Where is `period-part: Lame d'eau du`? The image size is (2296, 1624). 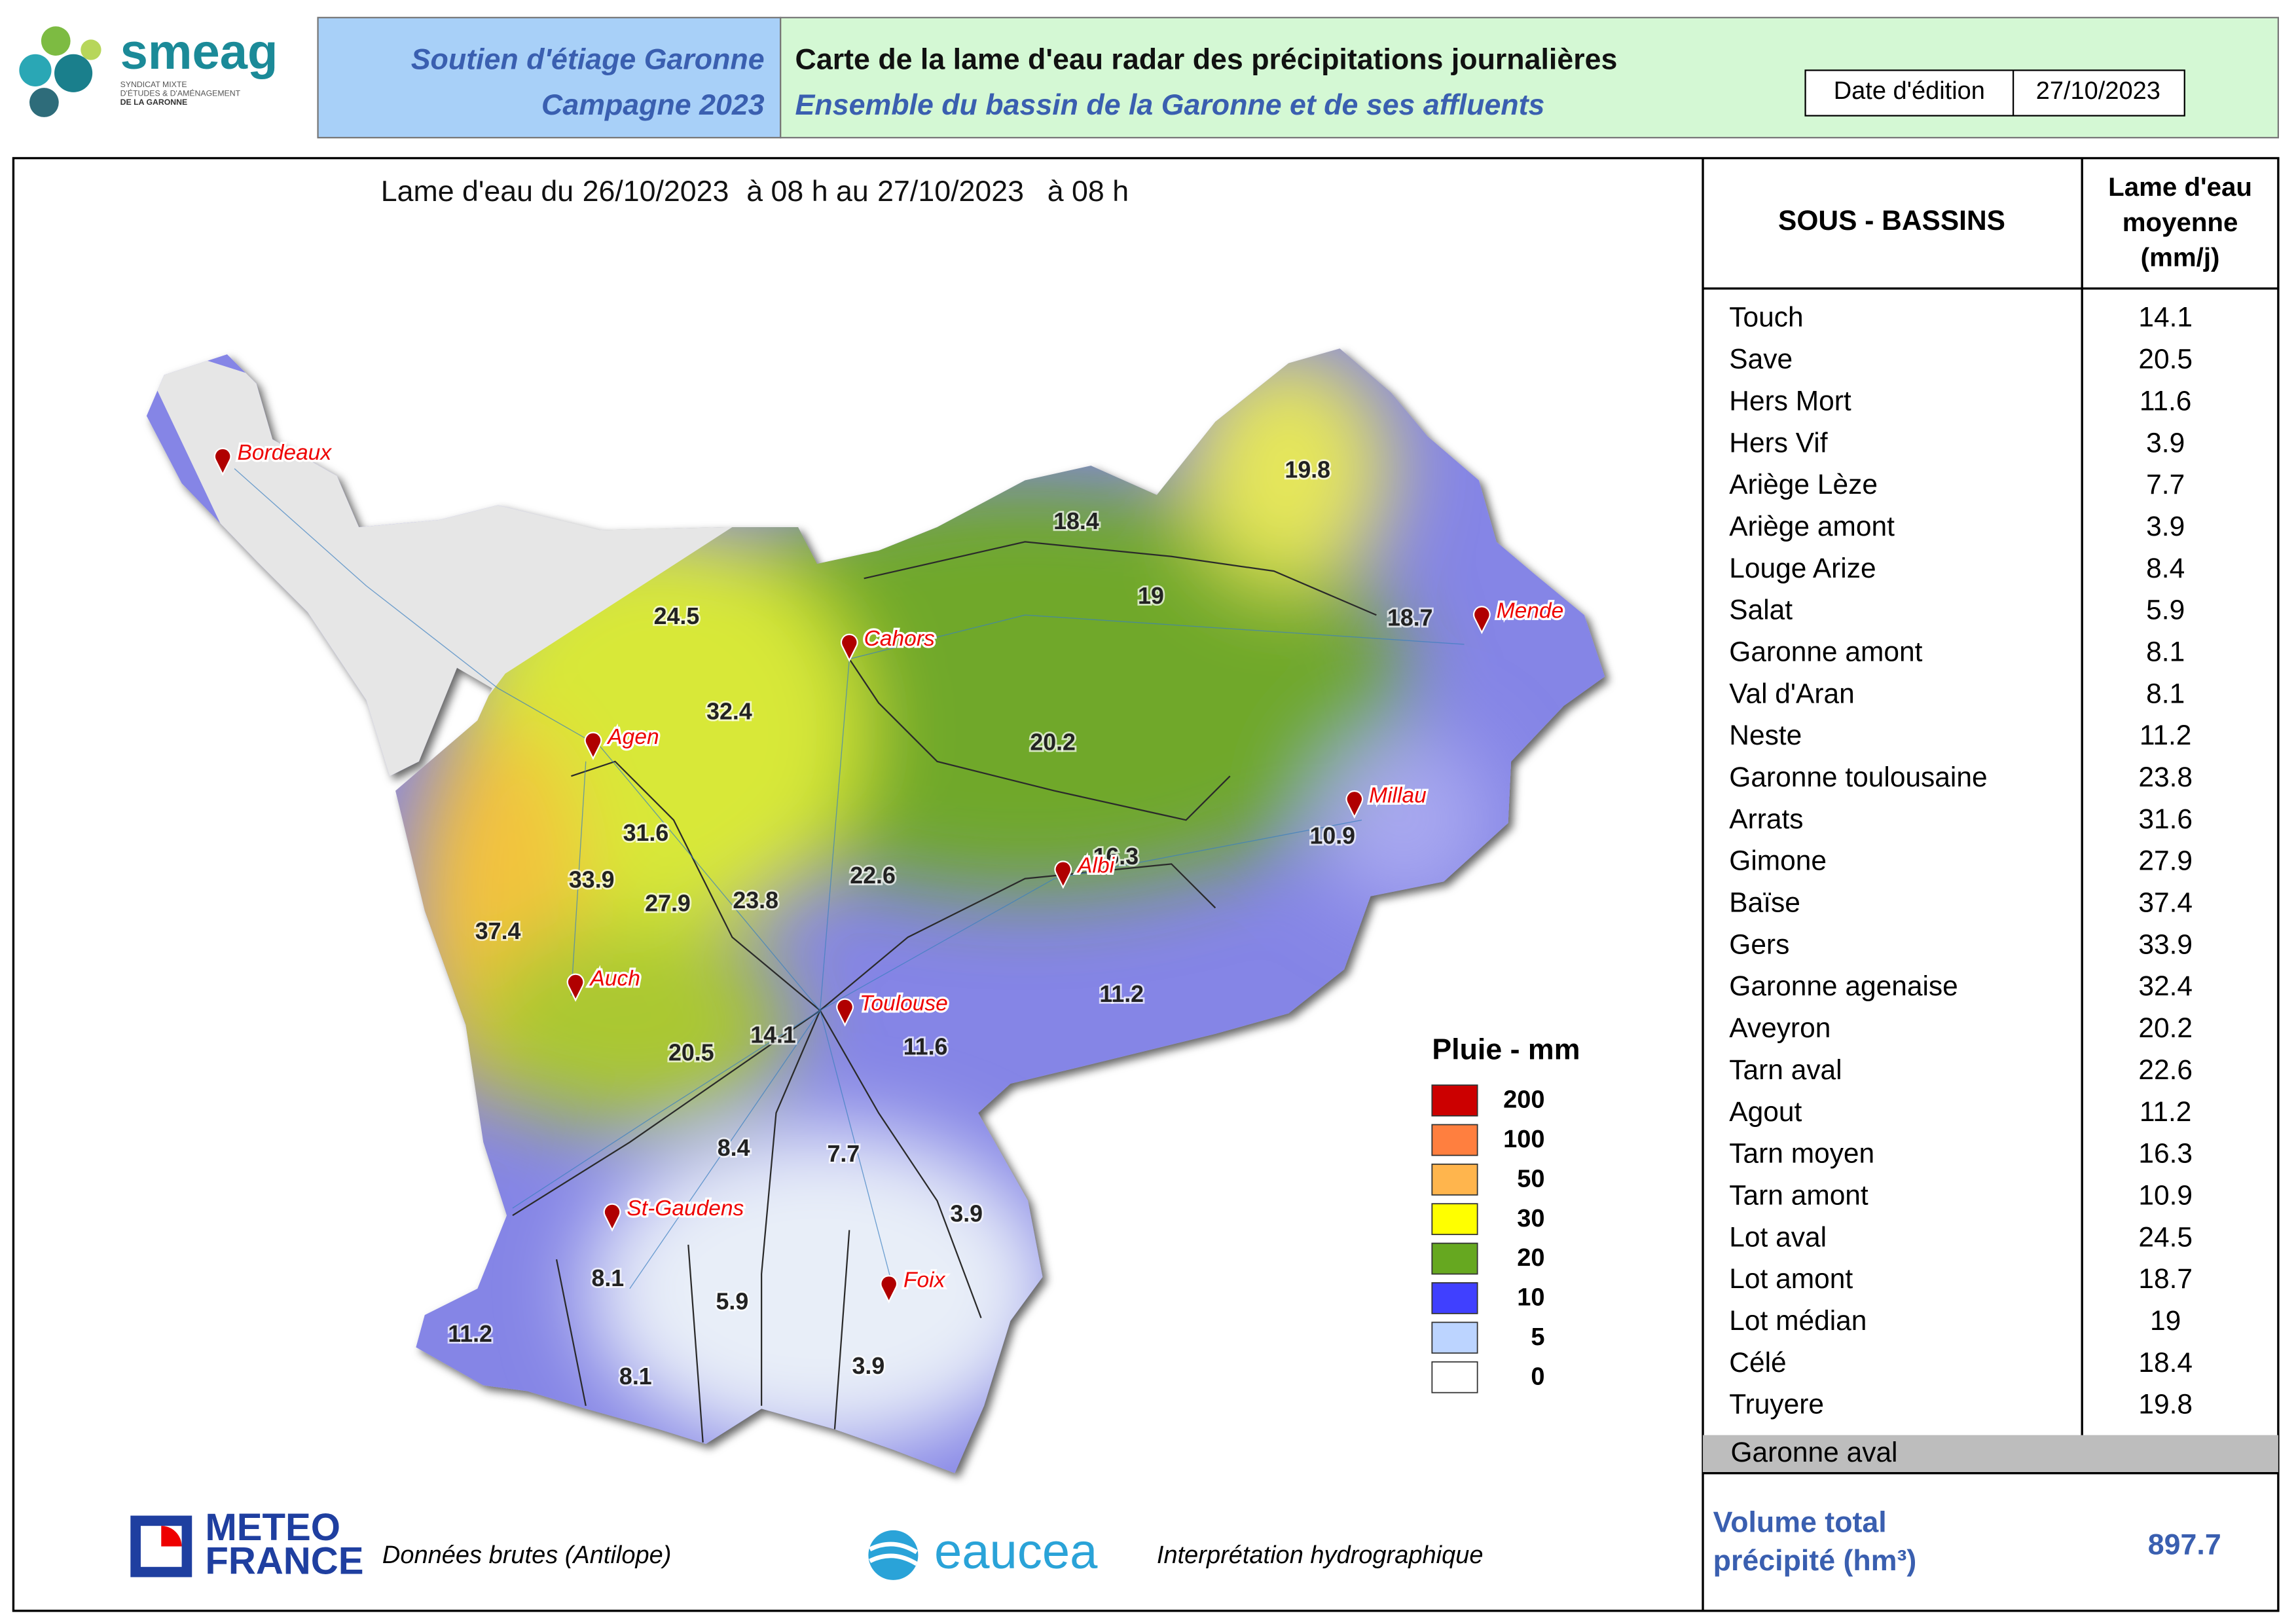 period-part: Lame d'eau du is located at coordinates (477, 191).